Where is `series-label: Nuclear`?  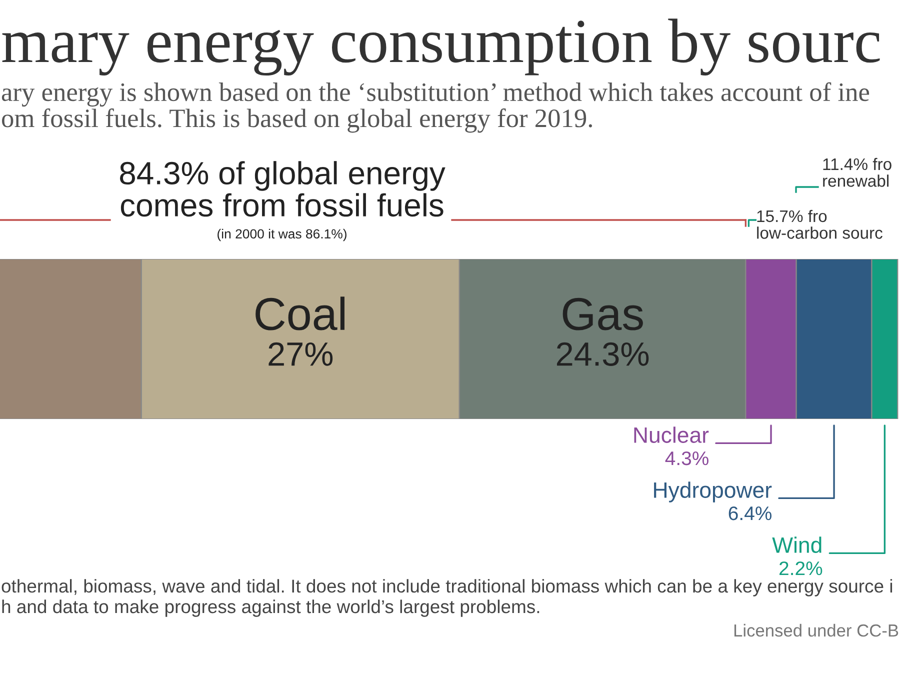 series-label: Nuclear is located at coordinates (671, 434).